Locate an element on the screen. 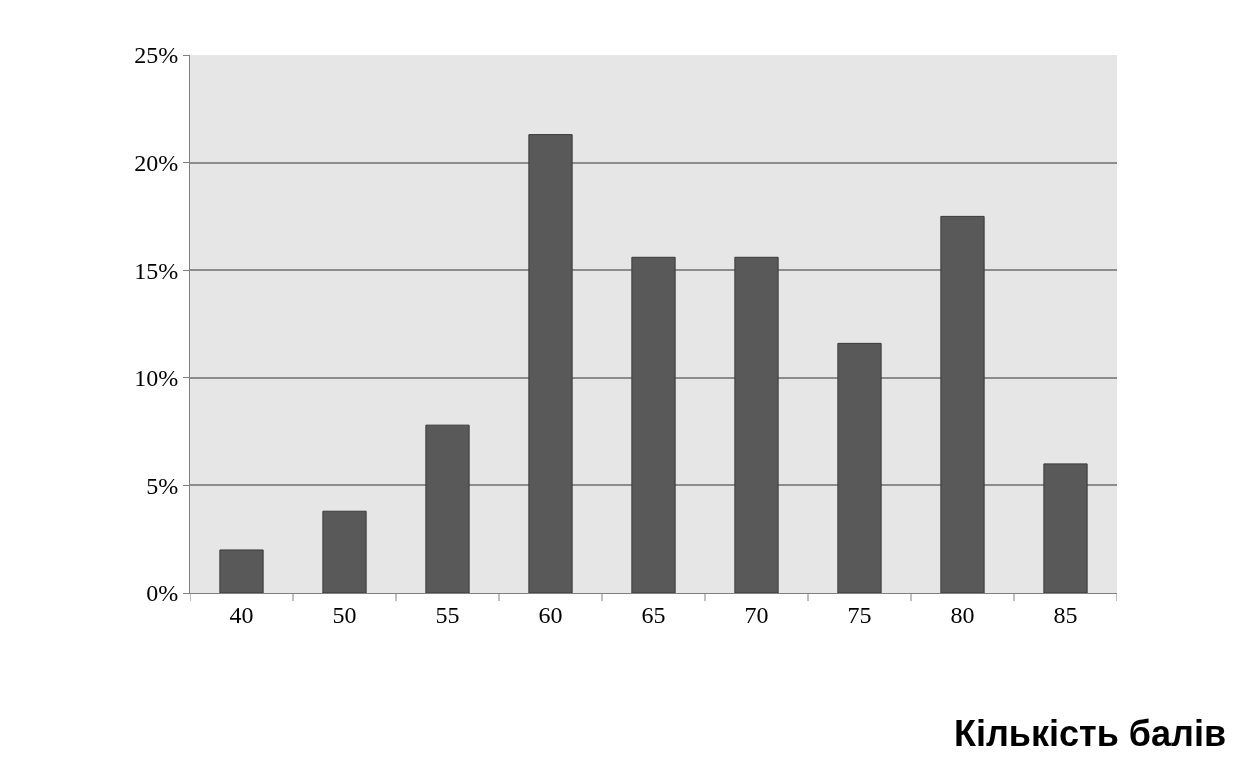 The width and height of the screenshot is (1234, 769). x-tick-label: 50 is located at coordinates (344, 614).